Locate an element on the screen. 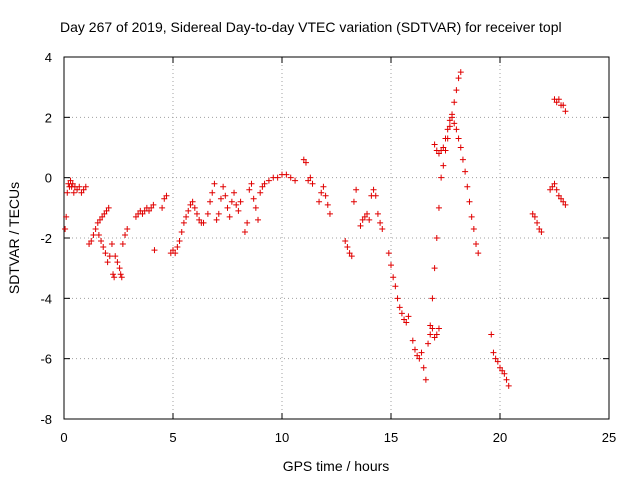  series-a17 is located at coordinates (456, 185).